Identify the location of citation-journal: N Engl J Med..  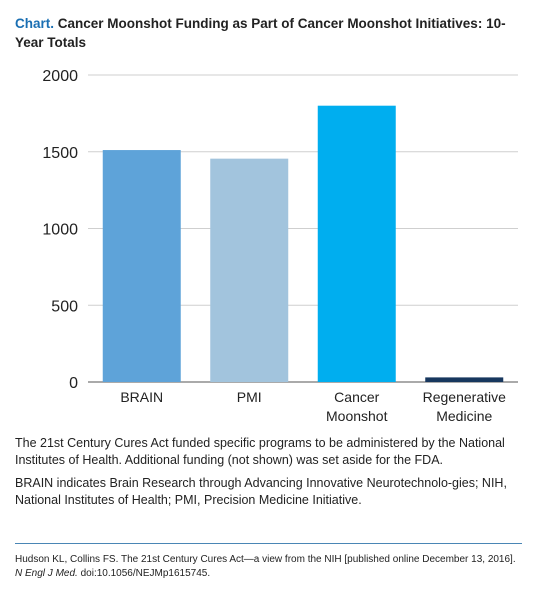
(46, 573).